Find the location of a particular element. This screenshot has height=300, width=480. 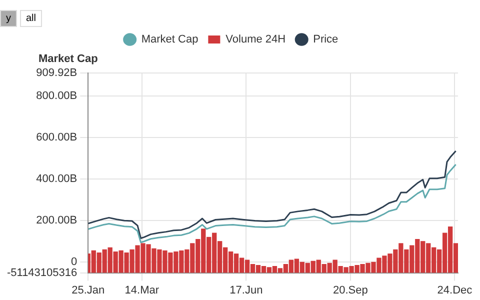

x-tick-label: 14.Mar is located at coordinates (142, 290).